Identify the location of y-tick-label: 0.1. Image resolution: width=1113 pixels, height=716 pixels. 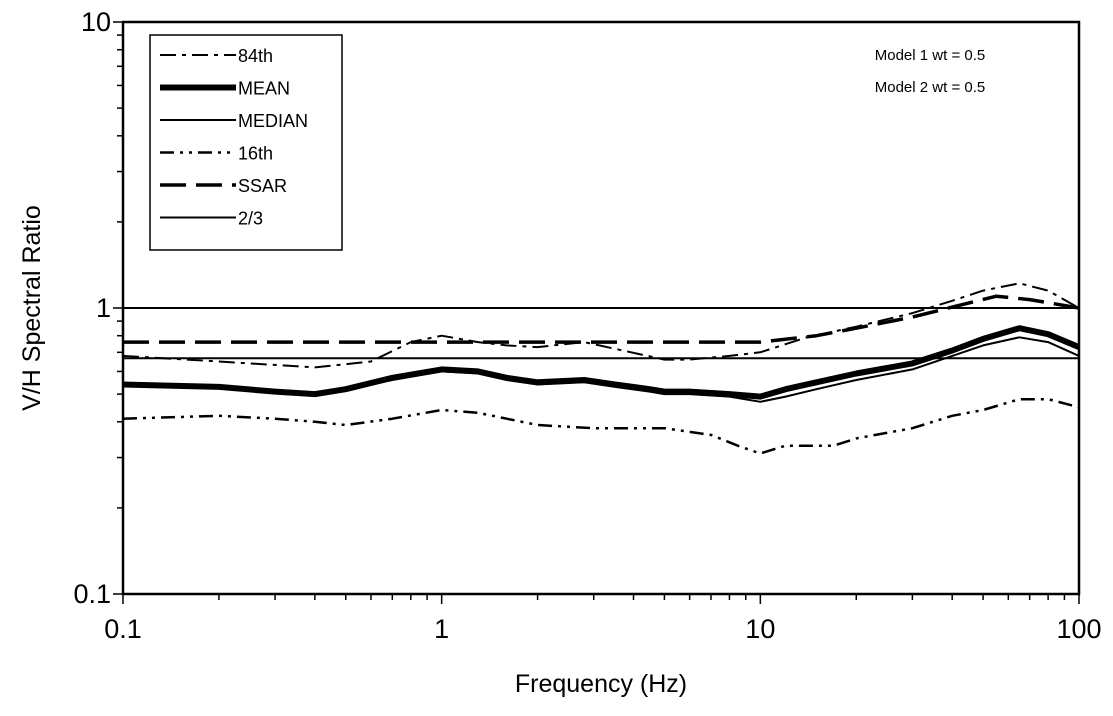
(92, 594).